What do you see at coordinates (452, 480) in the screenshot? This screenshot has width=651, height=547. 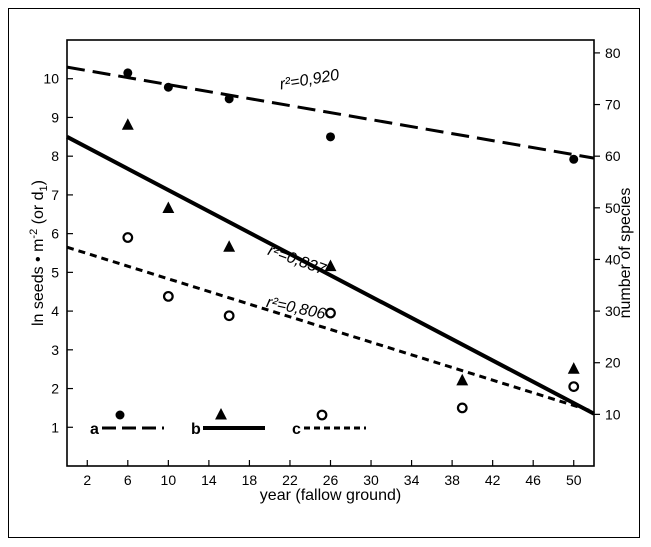 I see `x-tick-label: 38` at bounding box center [452, 480].